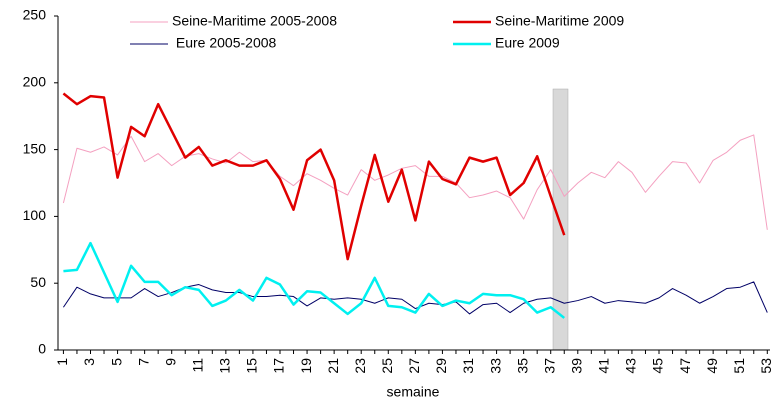  I want to click on x-tick-label: 29, so click(441, 366).